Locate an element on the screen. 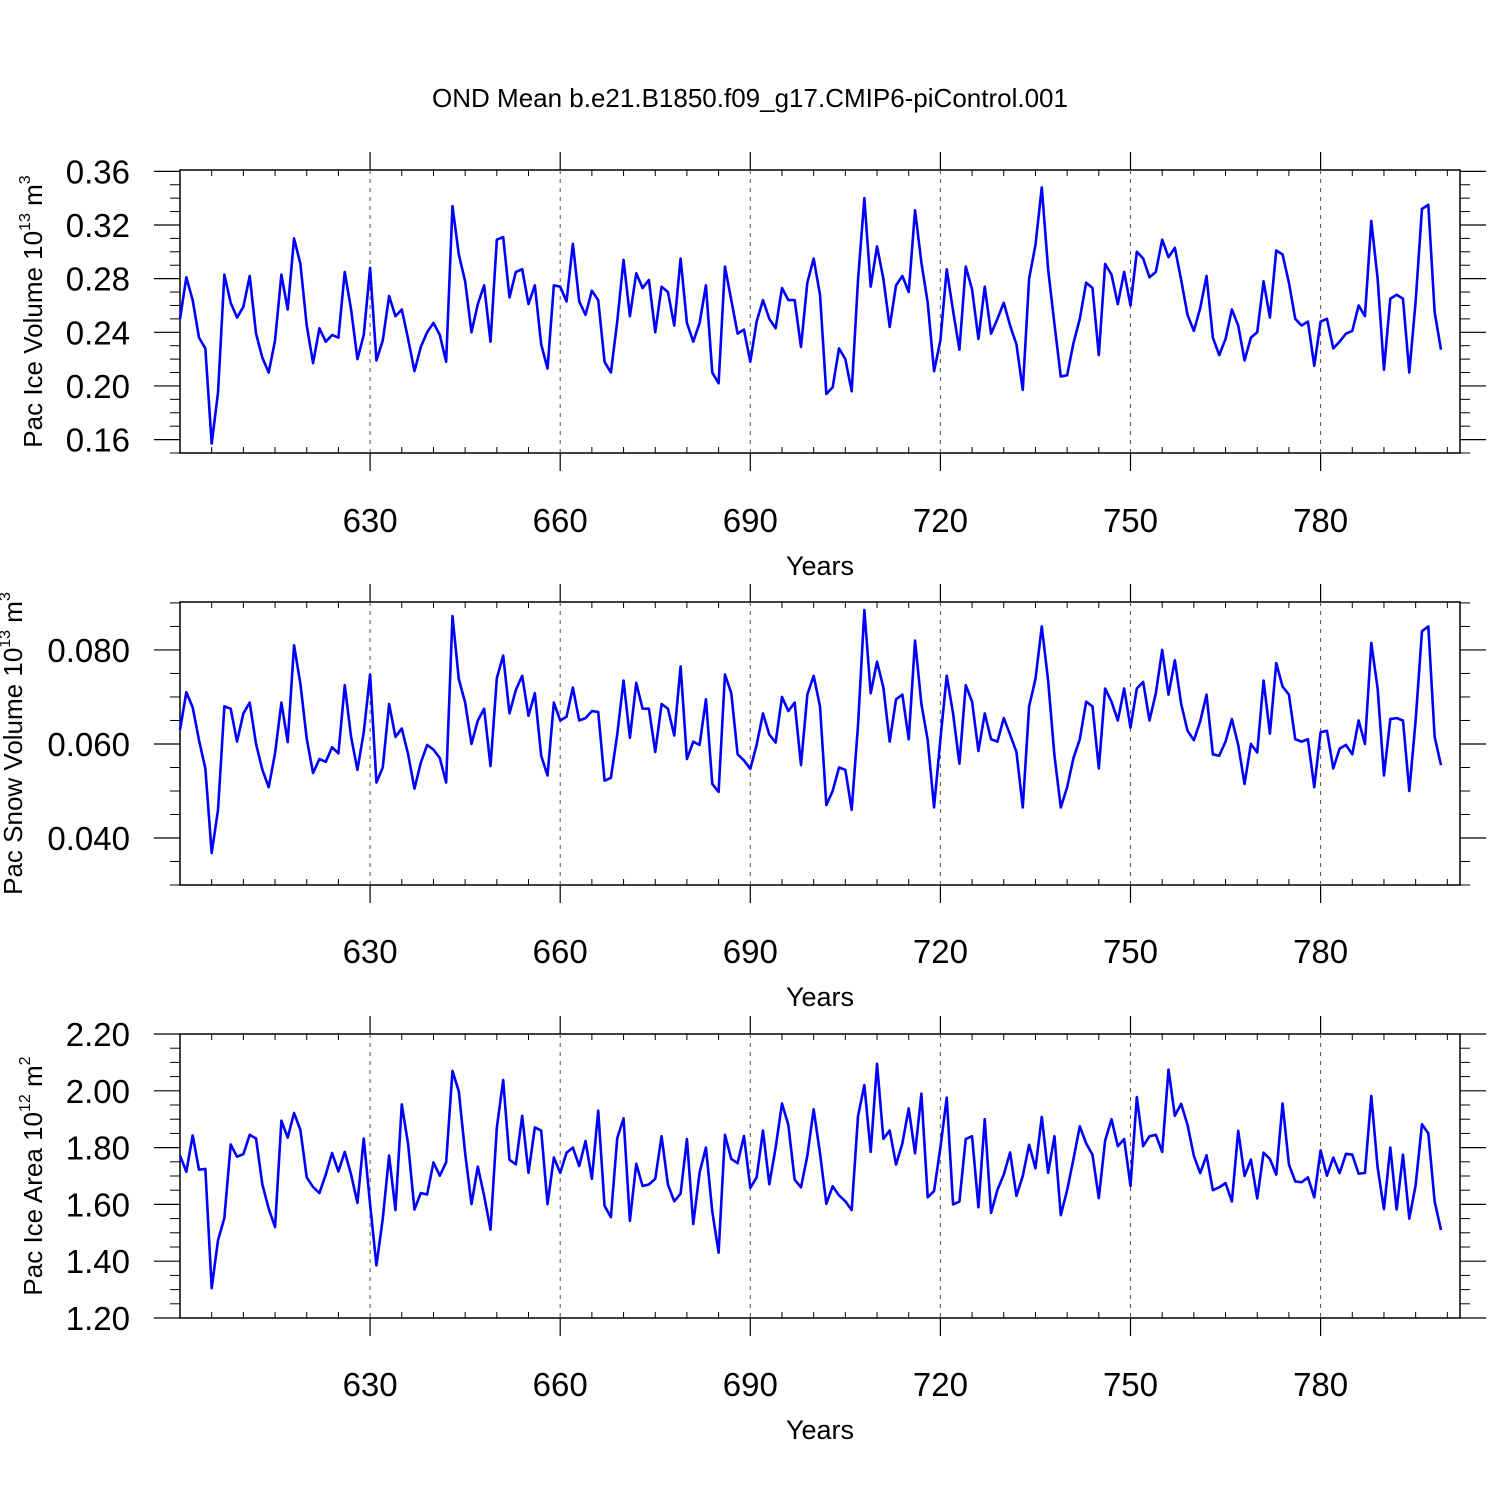  y-tick-label: 0.20 is located at coordinates (98, 386).